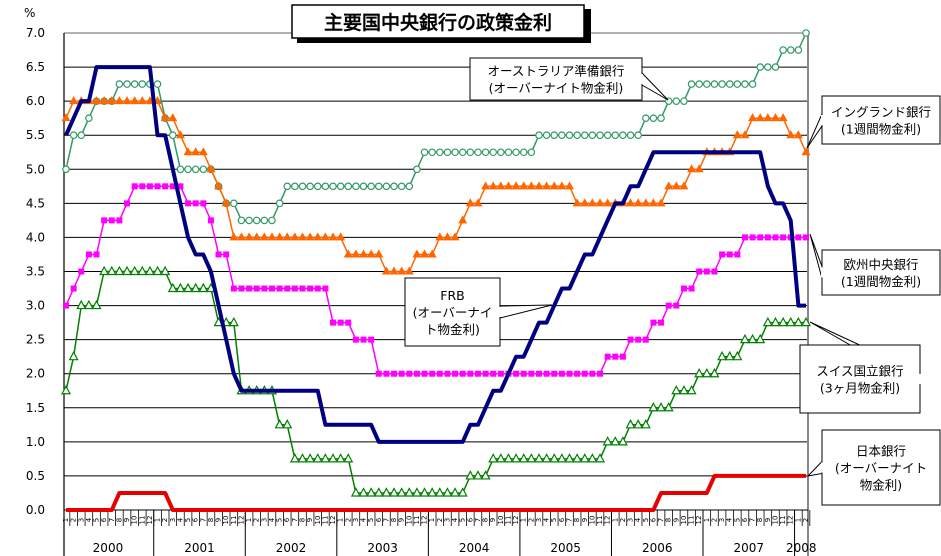 The image size is (941, 556). I want to click on title-frame, so click(438, 21).